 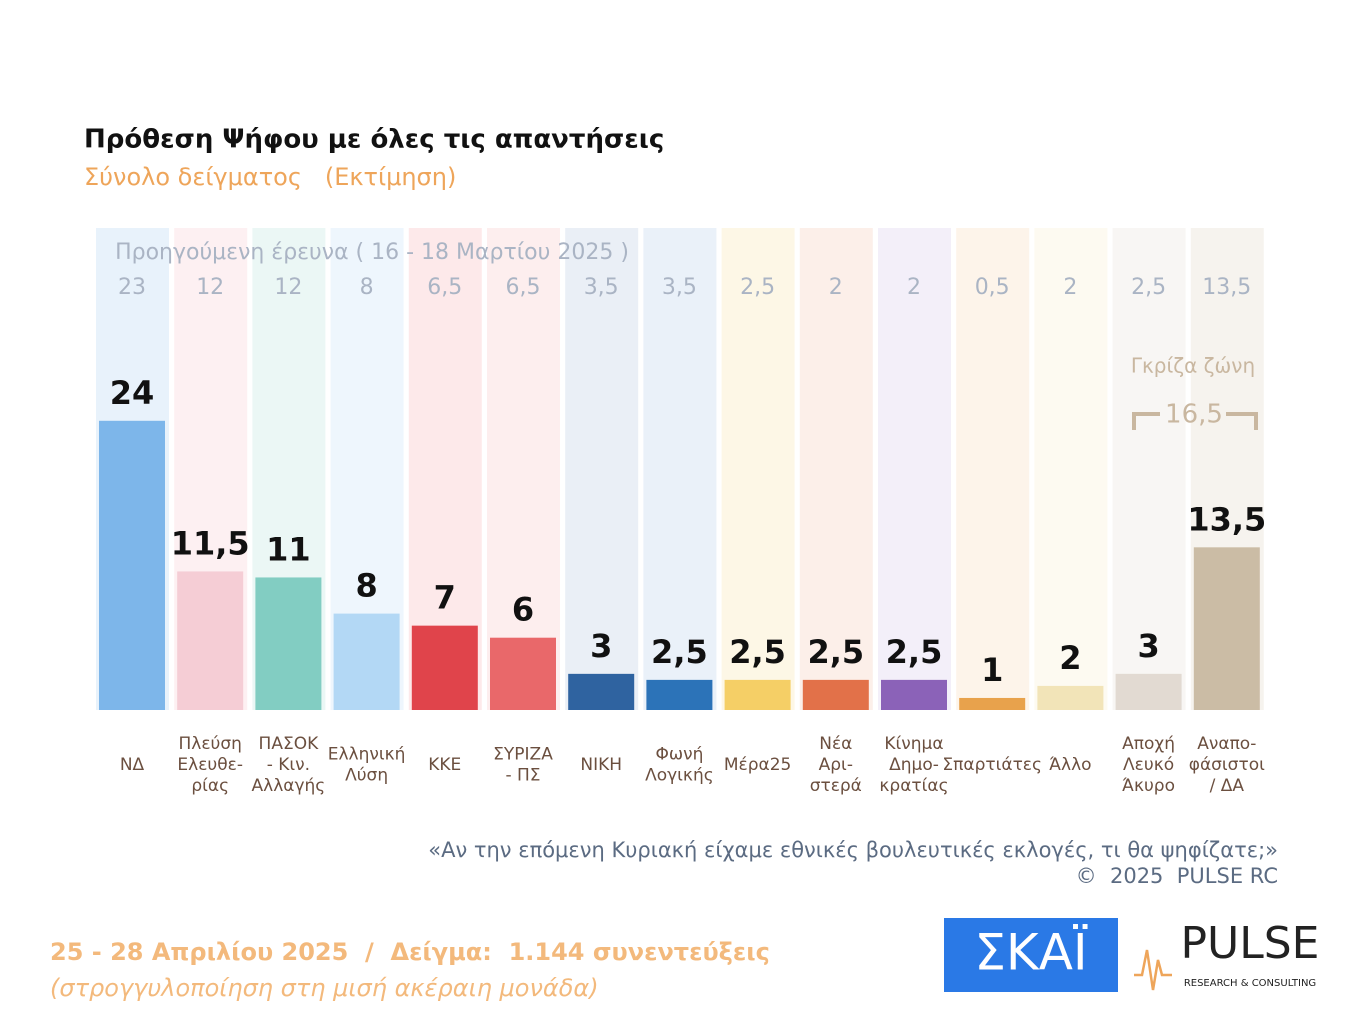 What do you see at coordinates (992, 670) in the screenshot?
I see `value-label: 1` at bounding box center [992, 670].